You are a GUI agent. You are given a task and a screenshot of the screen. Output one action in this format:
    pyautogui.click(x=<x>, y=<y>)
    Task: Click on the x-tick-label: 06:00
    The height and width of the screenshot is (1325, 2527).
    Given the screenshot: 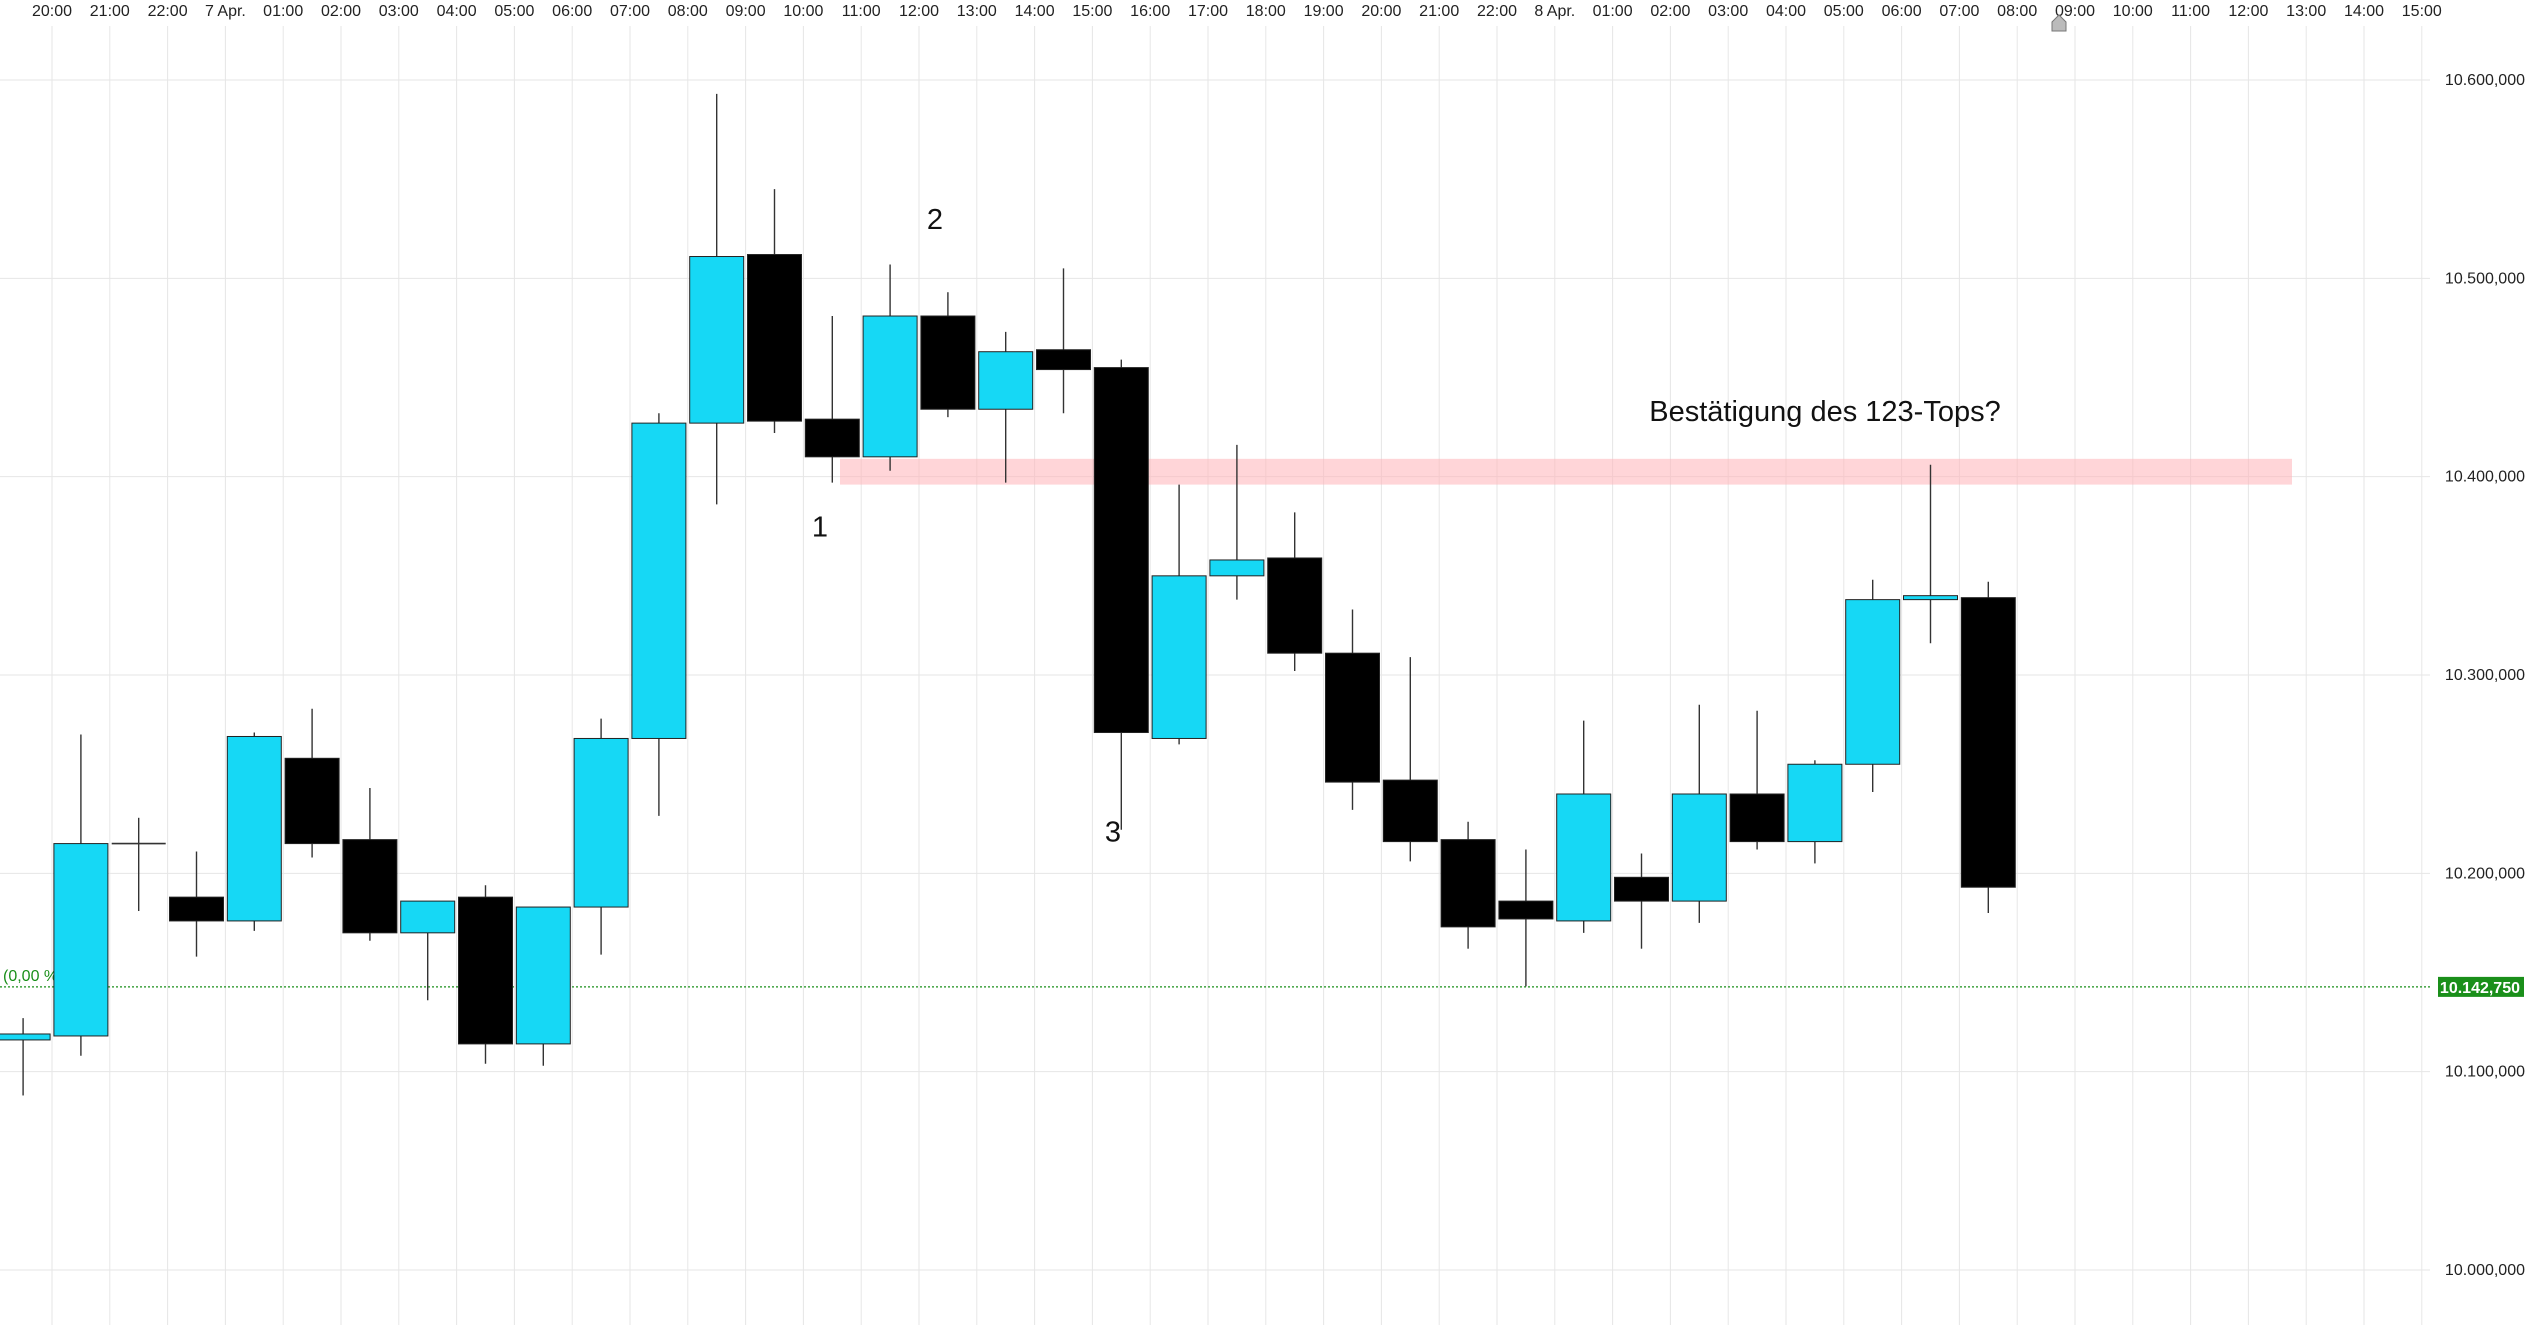 What is the action you would take?
    pyautogui.click(x=1902, y=11)
    